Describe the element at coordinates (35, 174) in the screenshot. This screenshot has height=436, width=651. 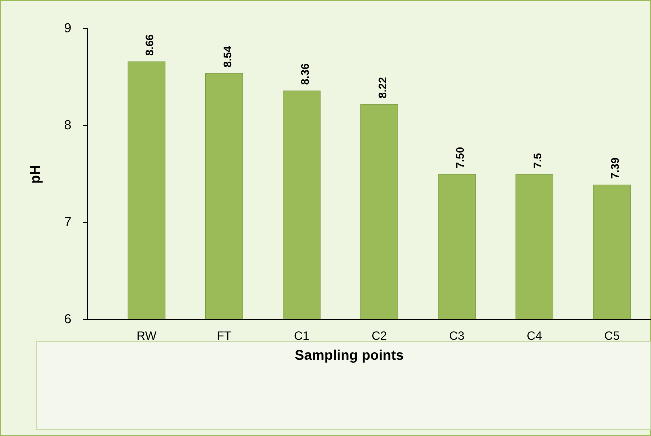
I see `y-axis-title: pH` at that location.